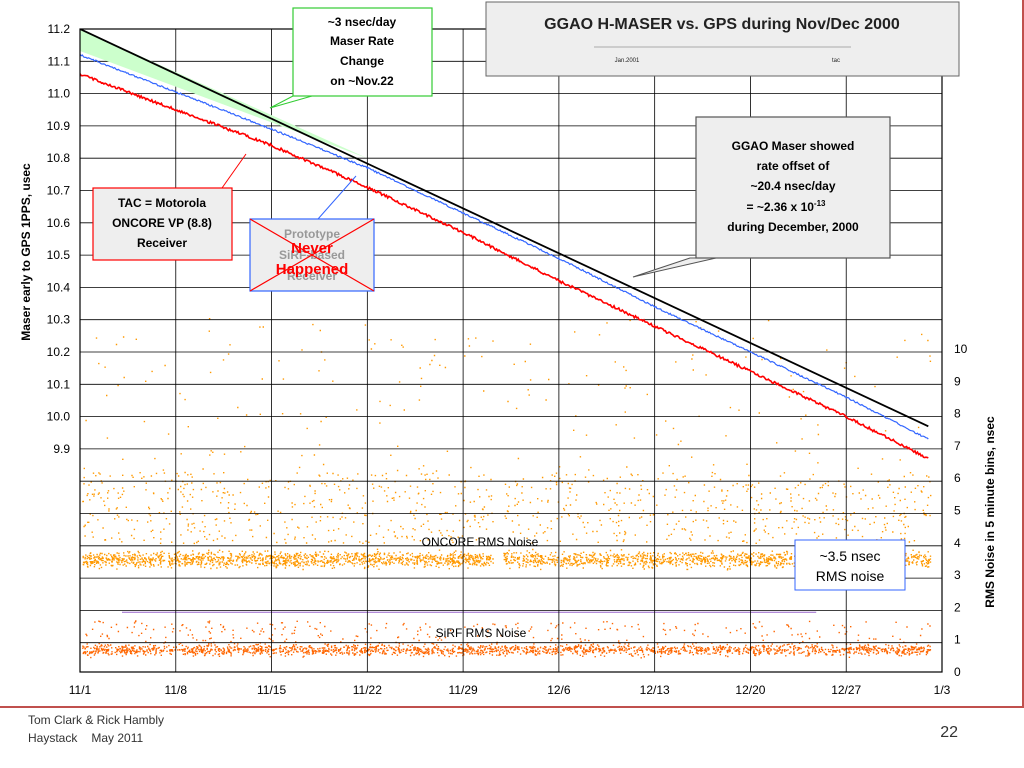 The width and height of the screenshot is (1024, 768). Describe the element at coordinates (942, 690) in the screenshot. I see `x-tick-label: 1/3` at that location.